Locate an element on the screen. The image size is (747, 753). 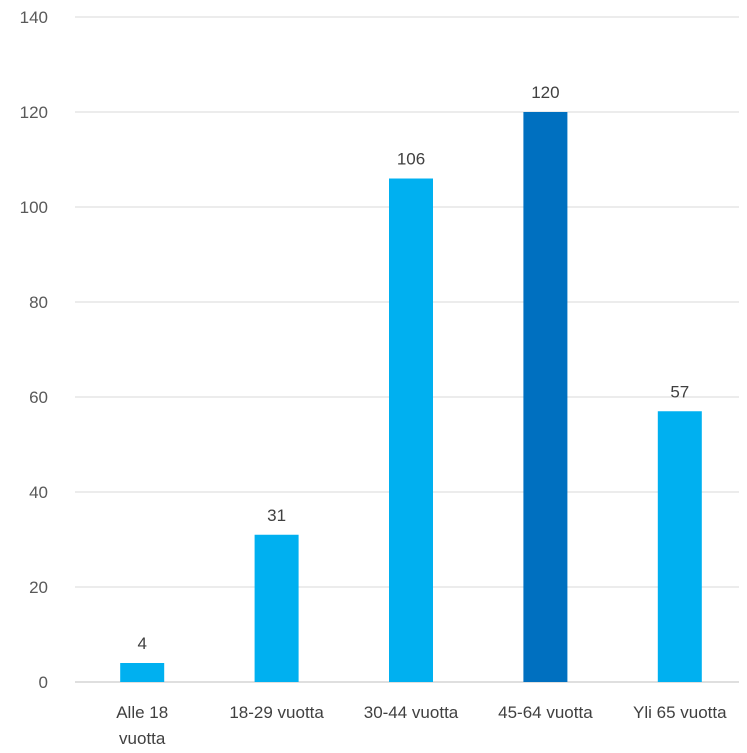
category-label-line: 45-64 vuotta is located at coordinates (545, 712).